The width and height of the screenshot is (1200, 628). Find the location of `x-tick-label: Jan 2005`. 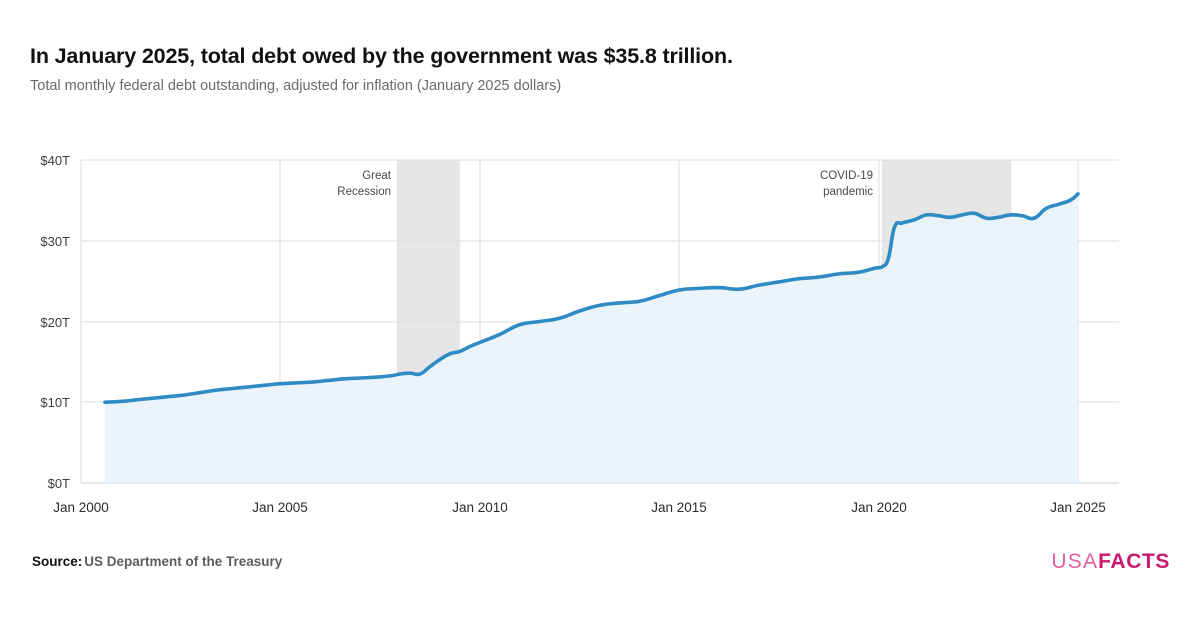

x-tick-label: Jan 2005 is located at coordinates (280, 507).